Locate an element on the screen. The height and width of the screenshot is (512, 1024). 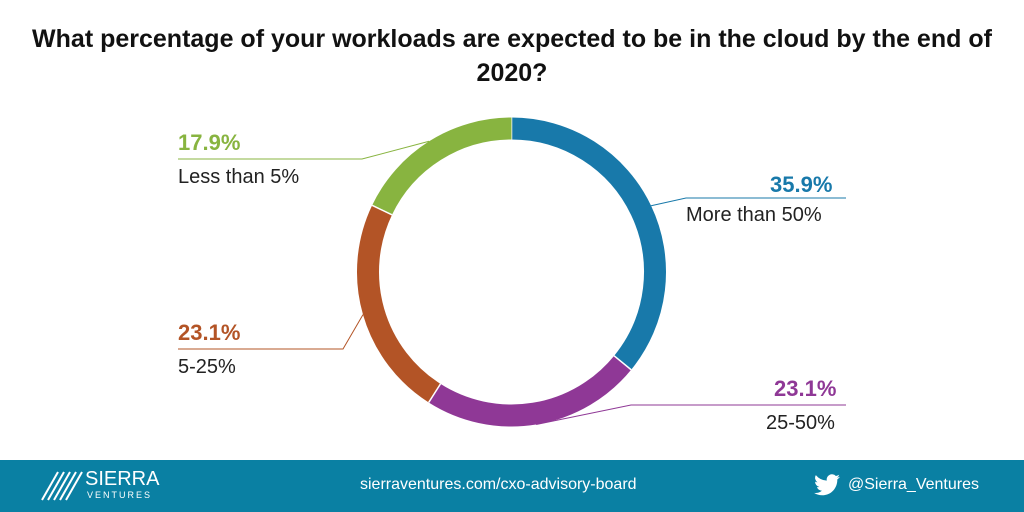
logo-main: SIERRA is located at coordinates (122, 479).